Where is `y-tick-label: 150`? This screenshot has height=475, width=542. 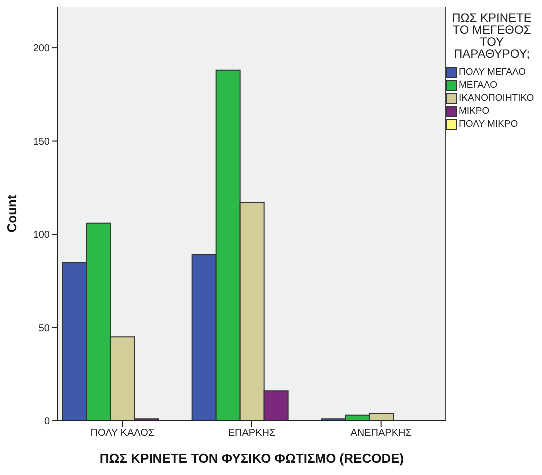 y-tick-label: 150 is located at coordinates (41, 142).